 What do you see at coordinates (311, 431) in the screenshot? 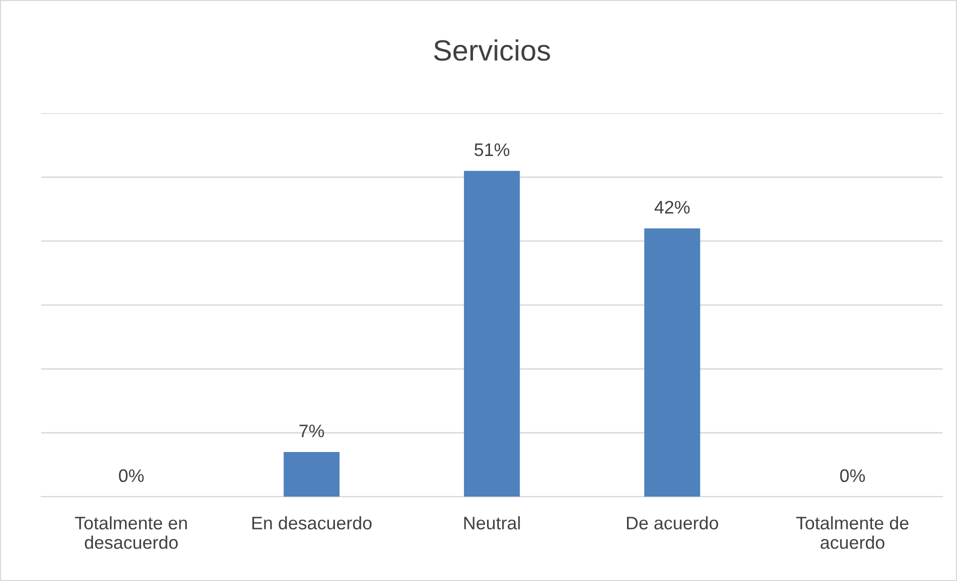
I see `data-label: 7%` at bounding box center [311, 431].